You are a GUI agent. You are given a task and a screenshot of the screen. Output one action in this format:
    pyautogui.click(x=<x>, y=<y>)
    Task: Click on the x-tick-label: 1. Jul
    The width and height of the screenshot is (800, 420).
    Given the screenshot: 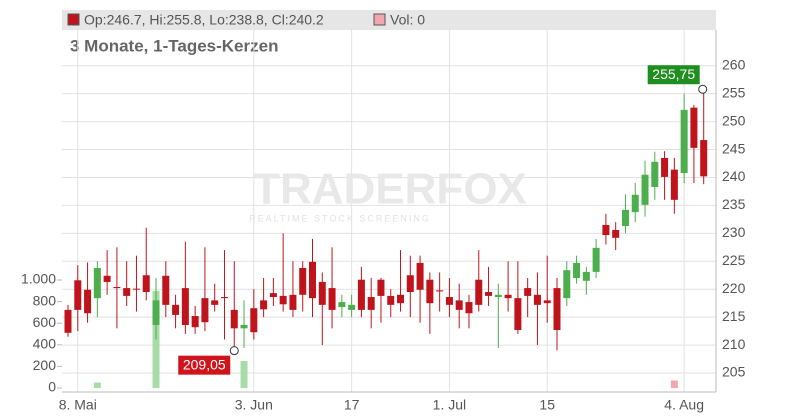 What is the action you would take?
    pyautogui.click(x=449, y=405)
    